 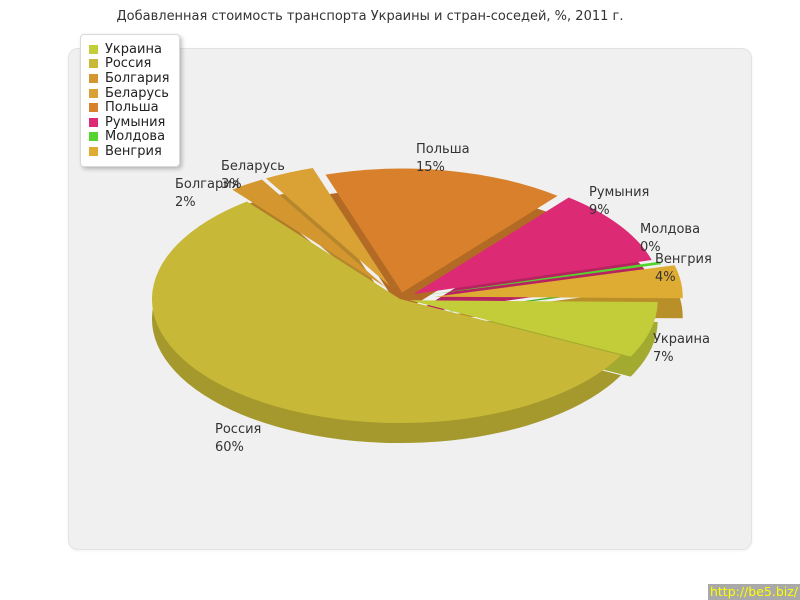 I want to click on source-link: http://be5.biz/, so click(x=753, y=591).